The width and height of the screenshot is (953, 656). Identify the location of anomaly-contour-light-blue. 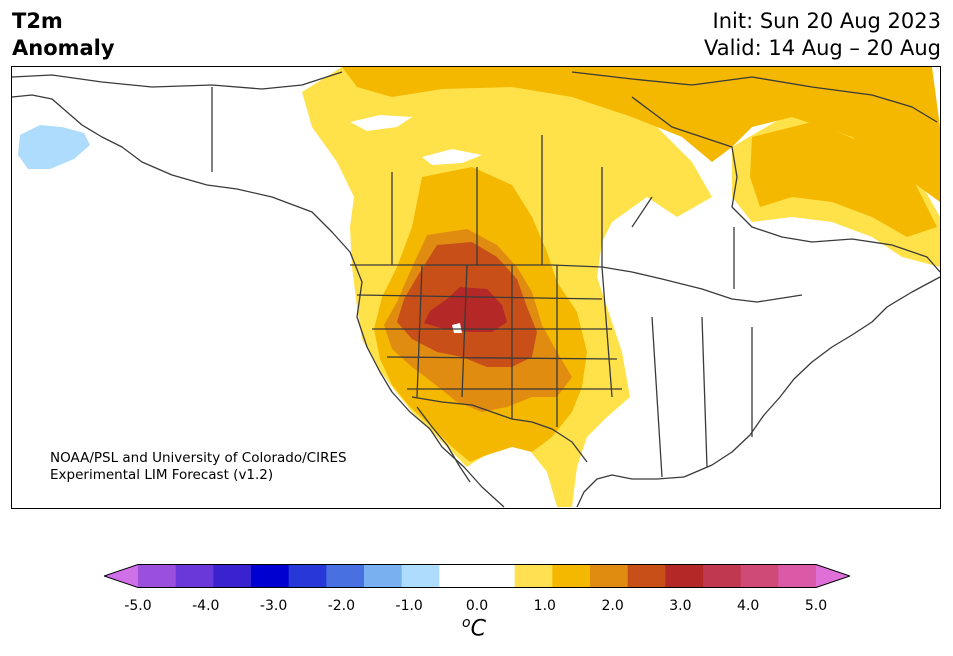
(54, 147).